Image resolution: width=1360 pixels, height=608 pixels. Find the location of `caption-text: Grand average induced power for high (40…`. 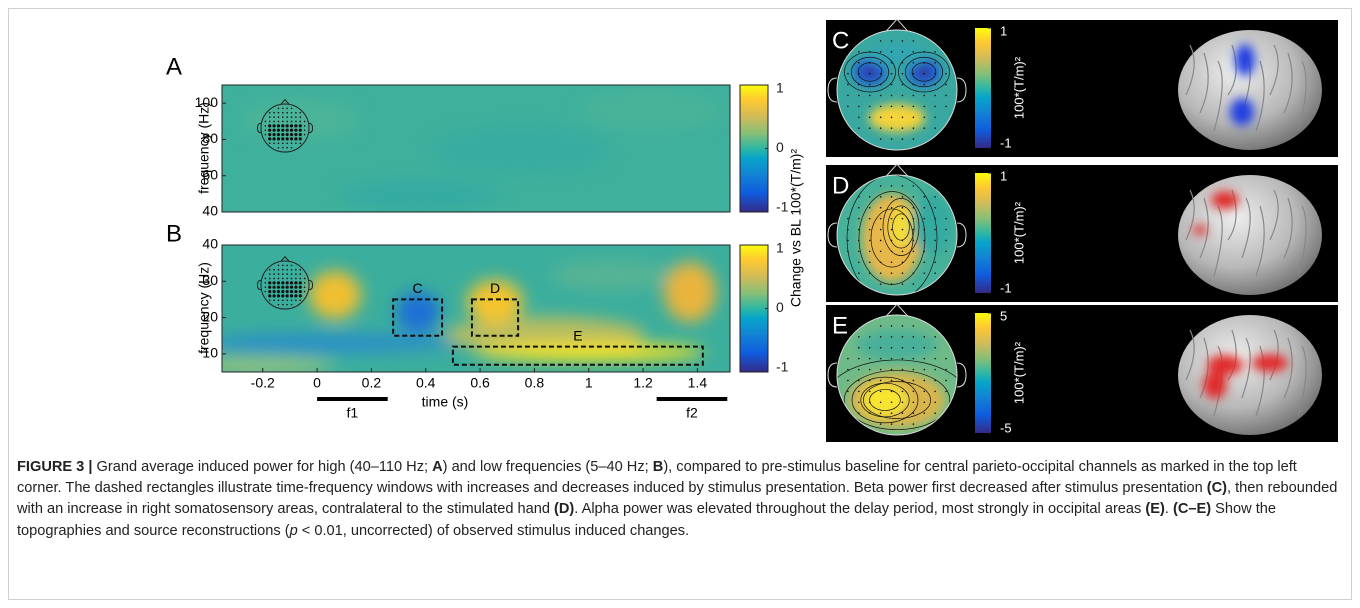

caption-text: Grand average induced power for high (40… is located at coordinates (262, 467).